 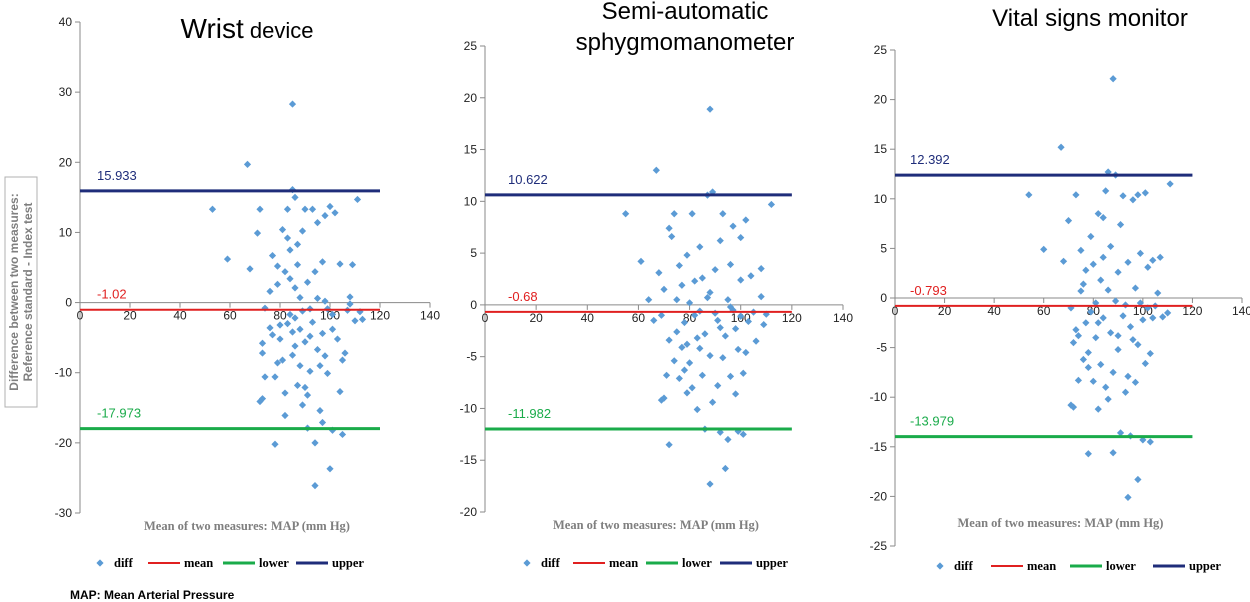 I want to click on x-tick-label: 140, so click(x=1241, y=311).